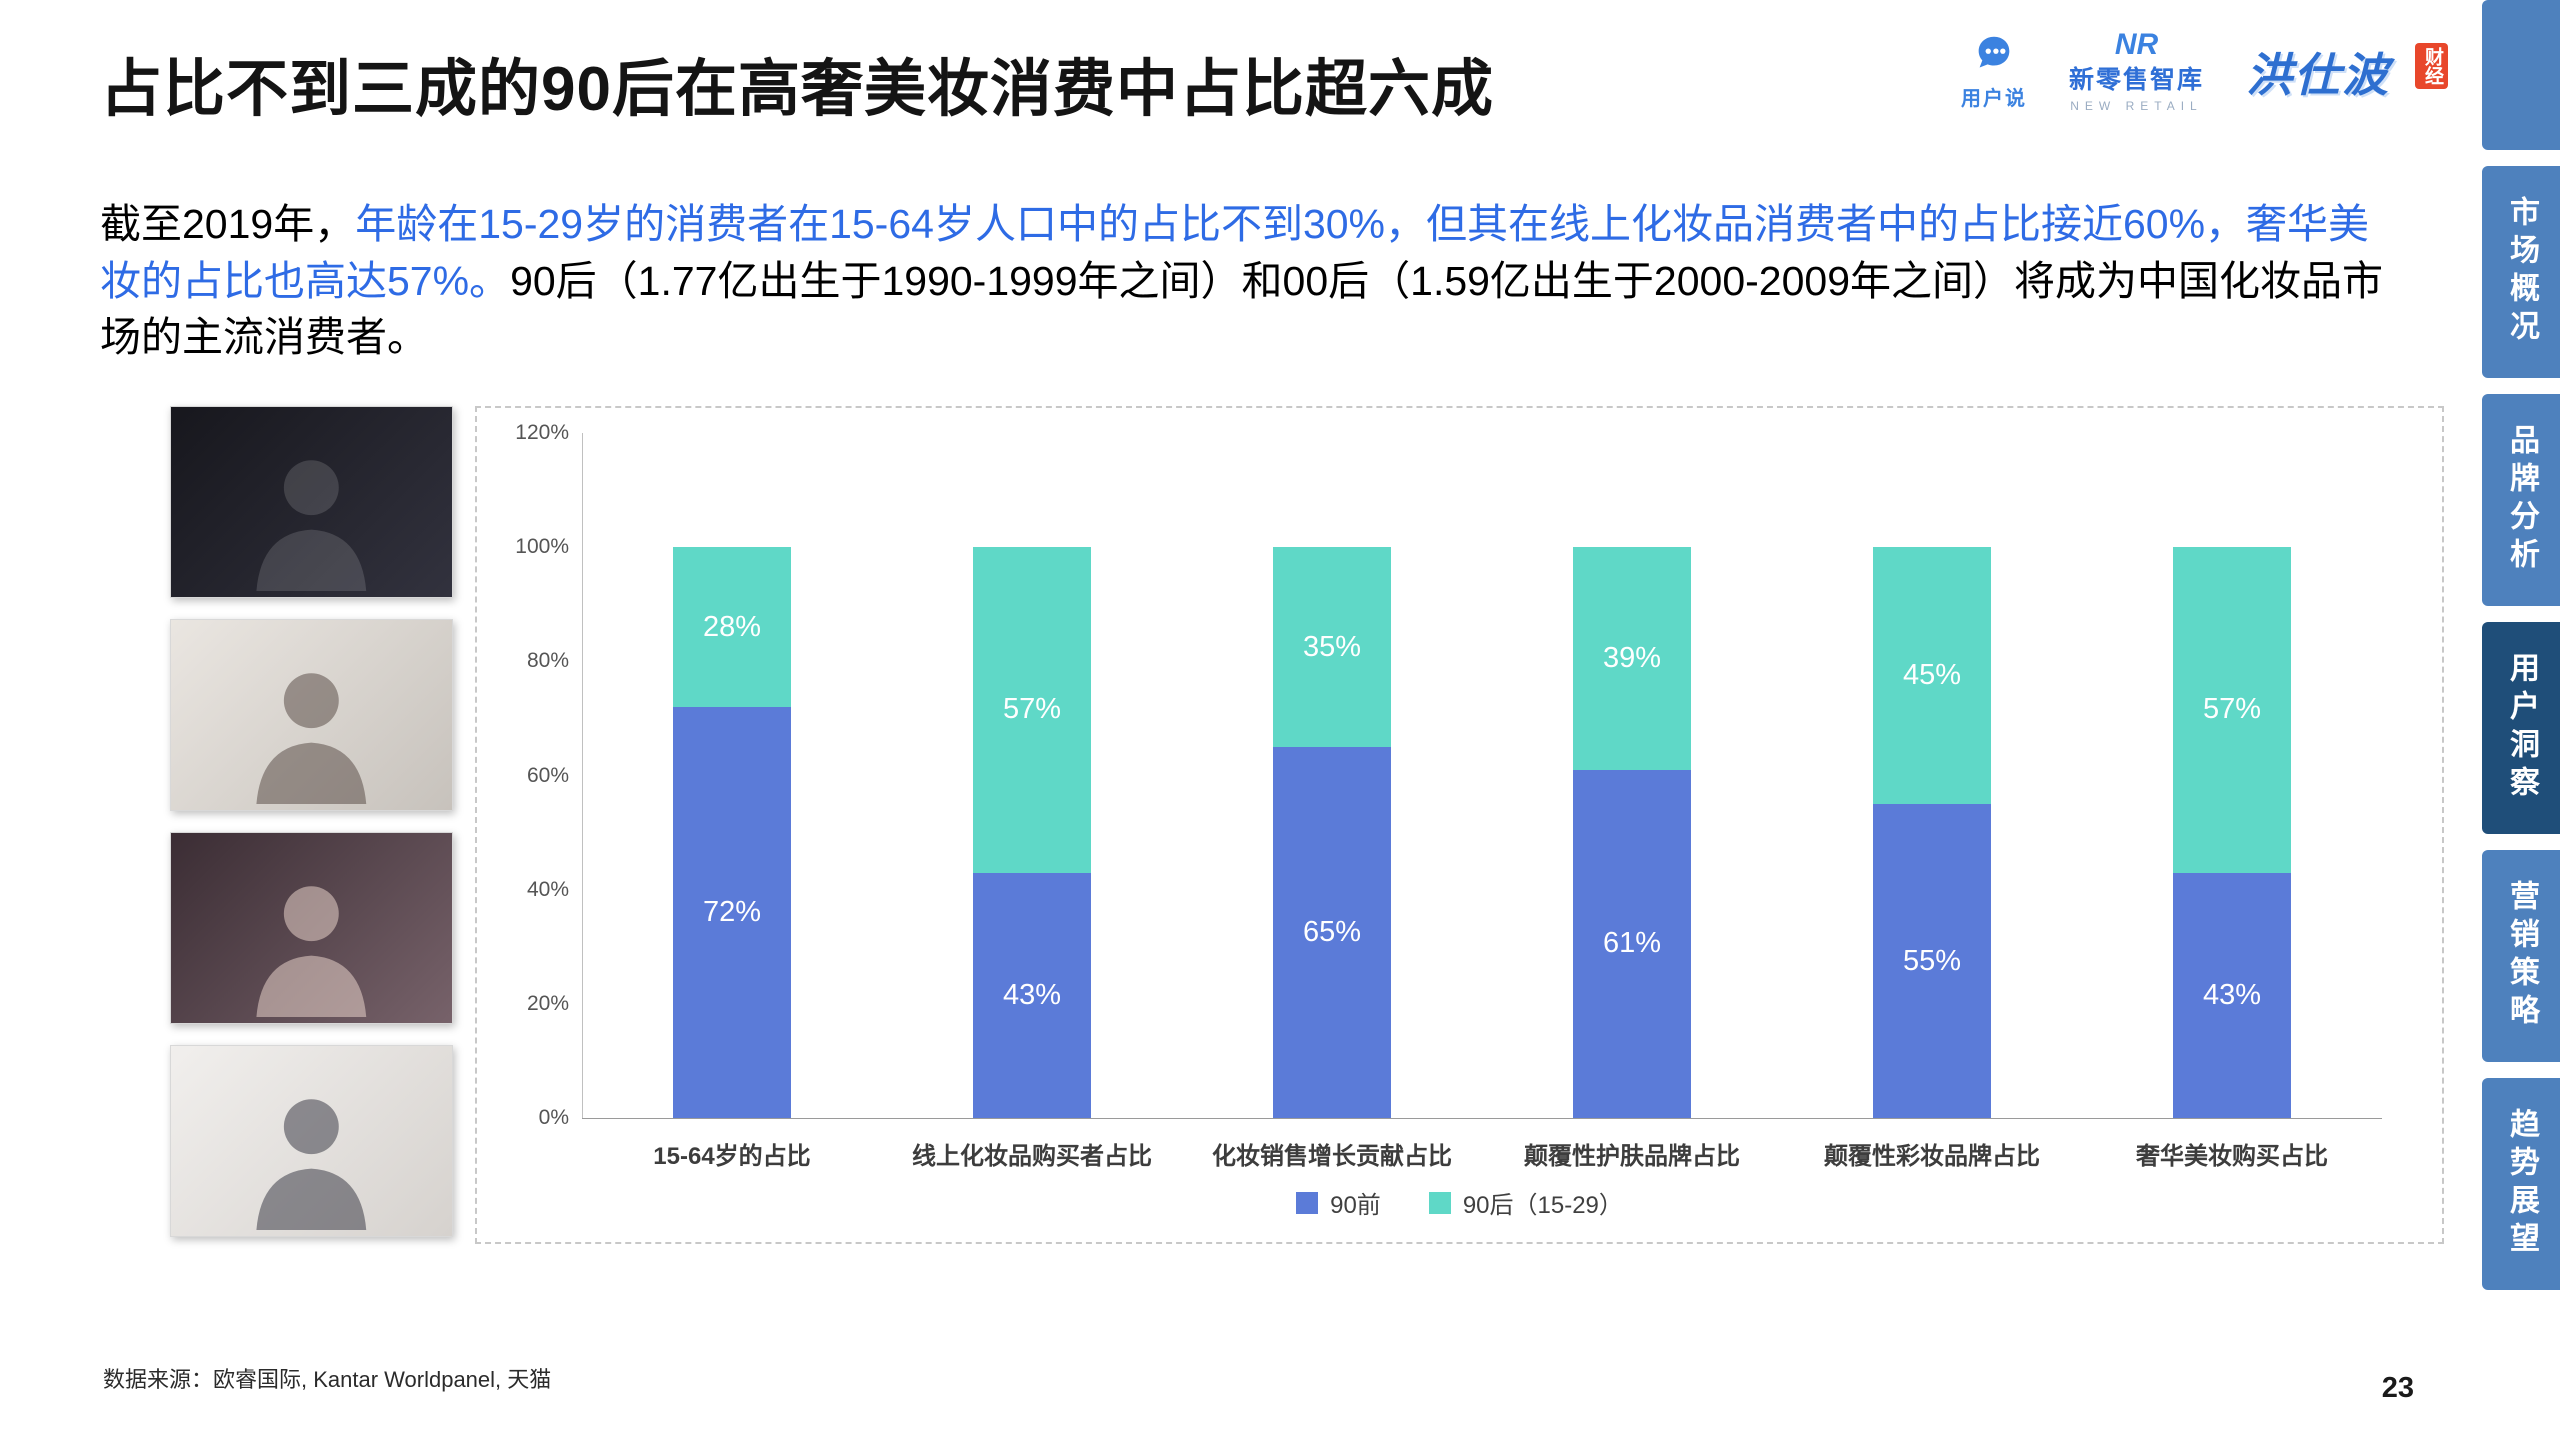 The width and height of the screenshot is (2560, 1440). I want to click on bar-group: 39% 61% 颠覆性护肤品牌占比, so click(1632, 802).